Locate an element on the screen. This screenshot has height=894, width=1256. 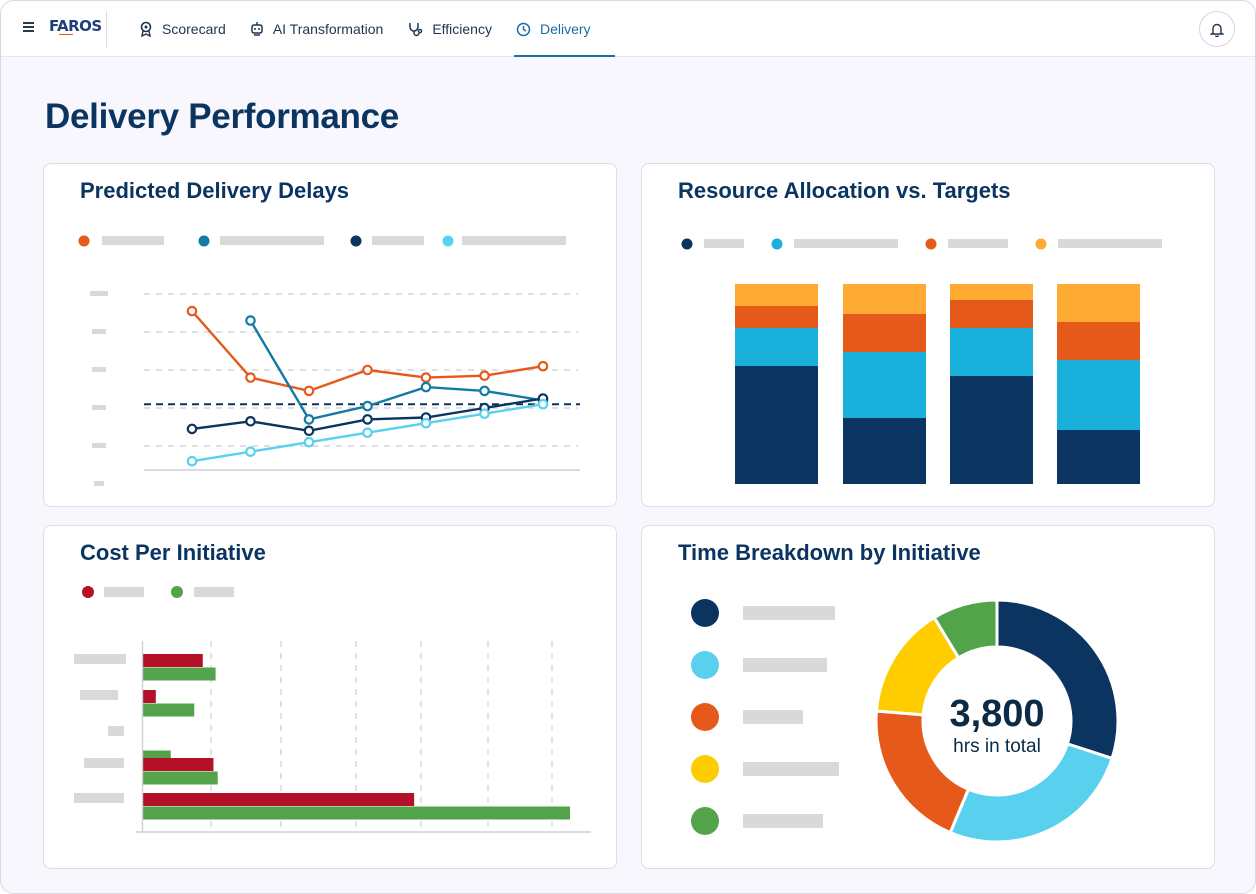
bell-icon is located at coordinates (1217, 30).